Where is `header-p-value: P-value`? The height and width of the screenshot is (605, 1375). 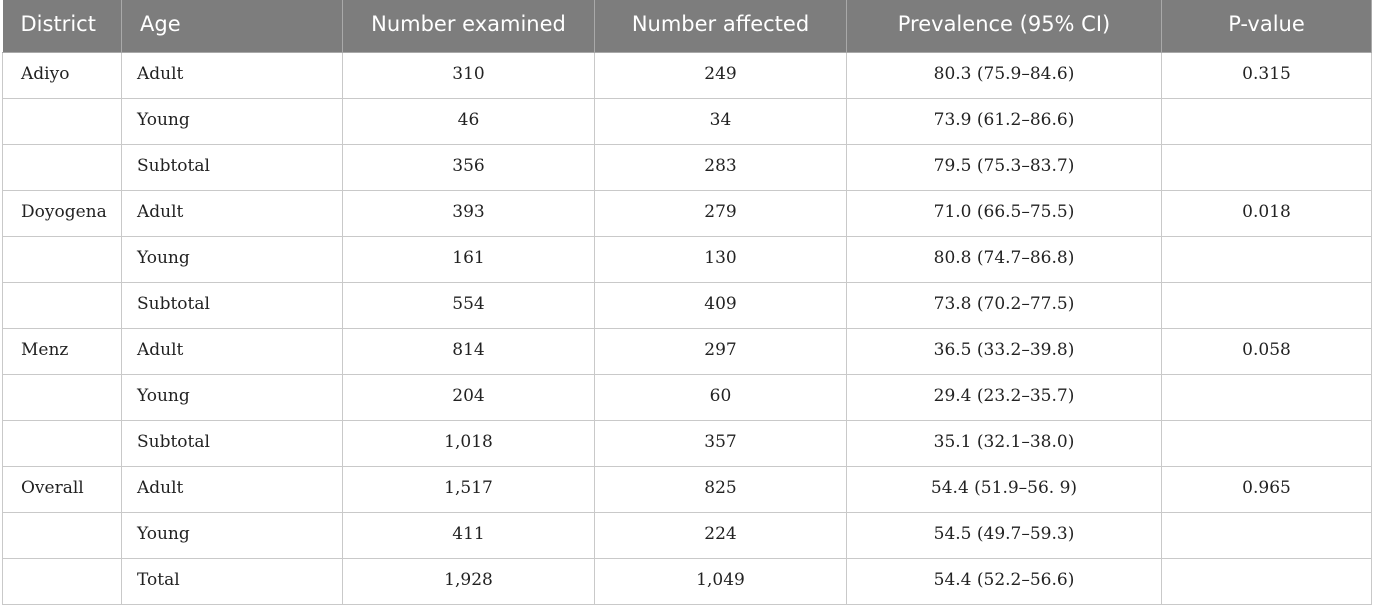 header-p-value: P-value is located at coordinates (1266, 26).